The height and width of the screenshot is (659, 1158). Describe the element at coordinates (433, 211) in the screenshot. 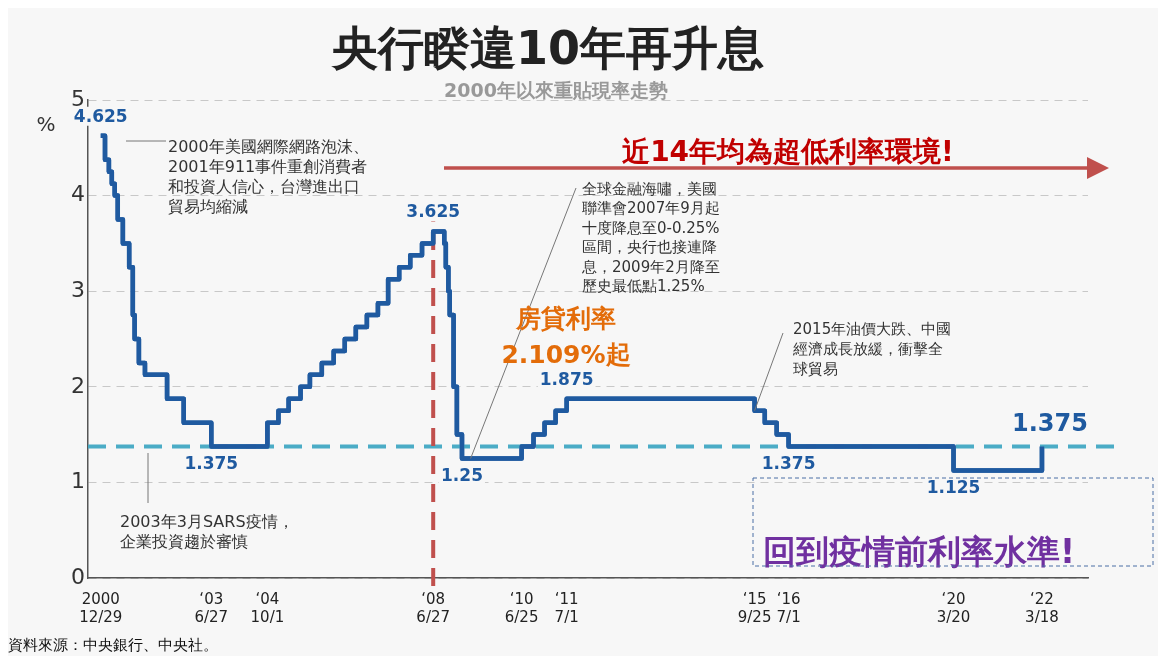

I see `data-label: 3.625` at that location.